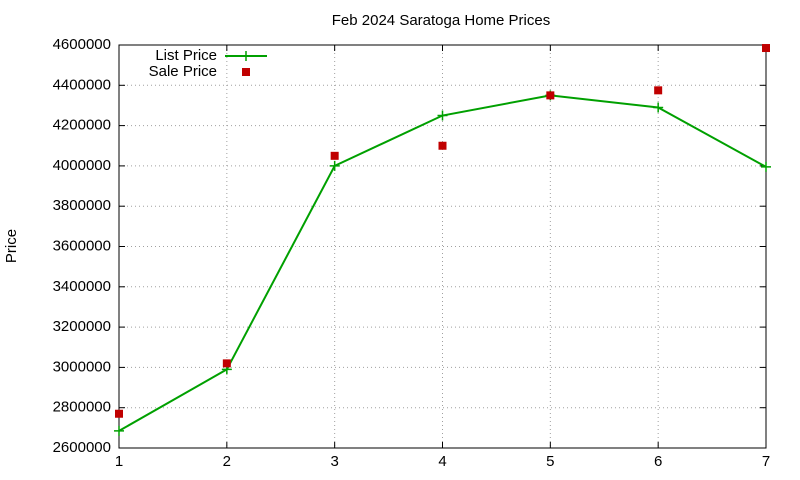 The width and height of the screenshot is (800, 480). What do you see at coordinates (82, 245) in the screenshot?
I see `y-tick-label: 3600000` at bounding box center [82, 245].